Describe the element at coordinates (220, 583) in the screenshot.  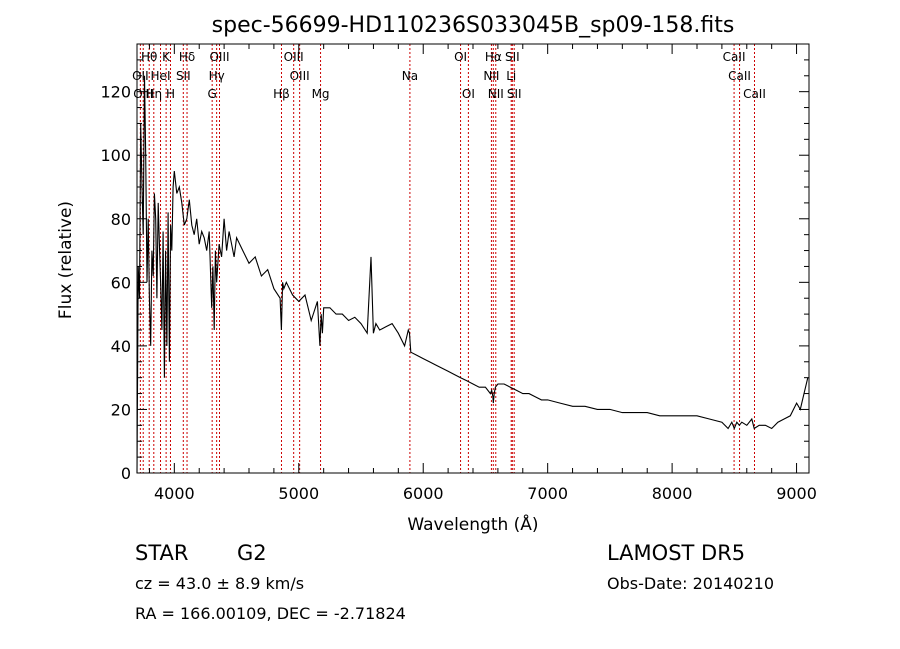
I see `redshift-value: cz = 43.0 ± 8.9 km/s` at that location.